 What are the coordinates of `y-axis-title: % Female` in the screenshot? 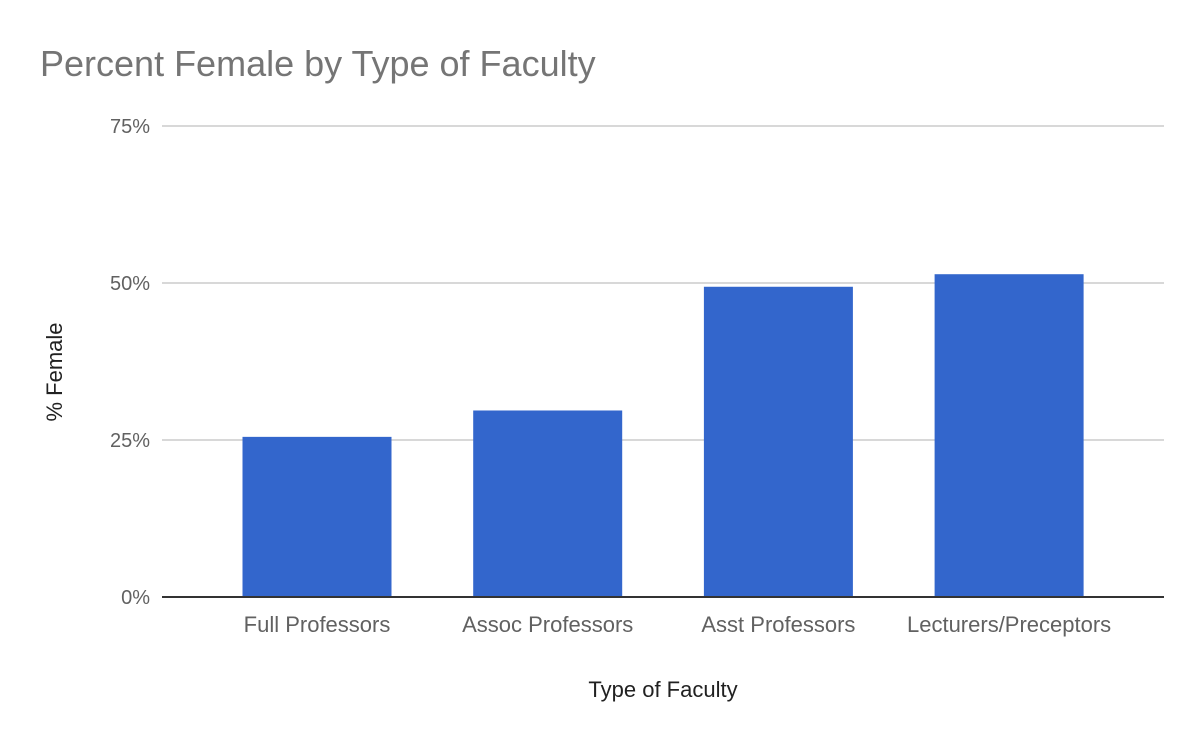 It's located at (54, 371).